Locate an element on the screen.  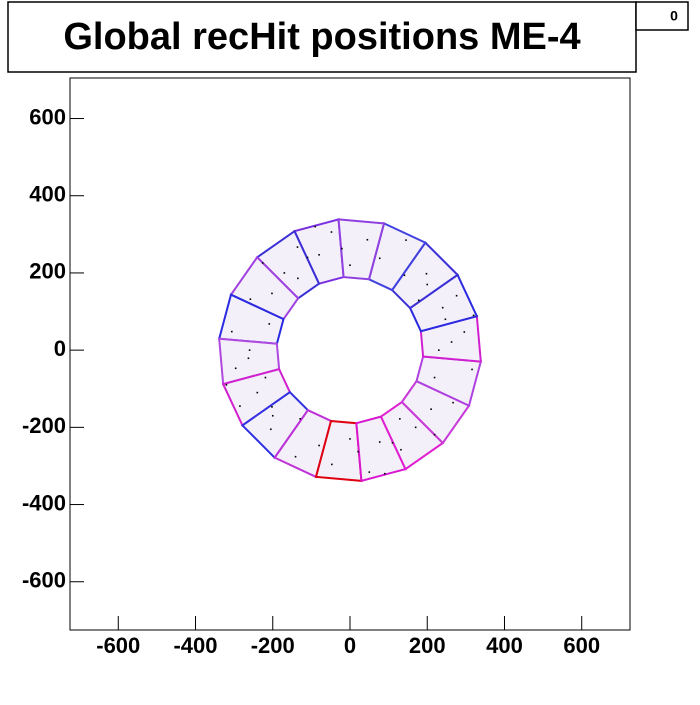
x-tick-label: 600 is located at coordinates (581, 645).